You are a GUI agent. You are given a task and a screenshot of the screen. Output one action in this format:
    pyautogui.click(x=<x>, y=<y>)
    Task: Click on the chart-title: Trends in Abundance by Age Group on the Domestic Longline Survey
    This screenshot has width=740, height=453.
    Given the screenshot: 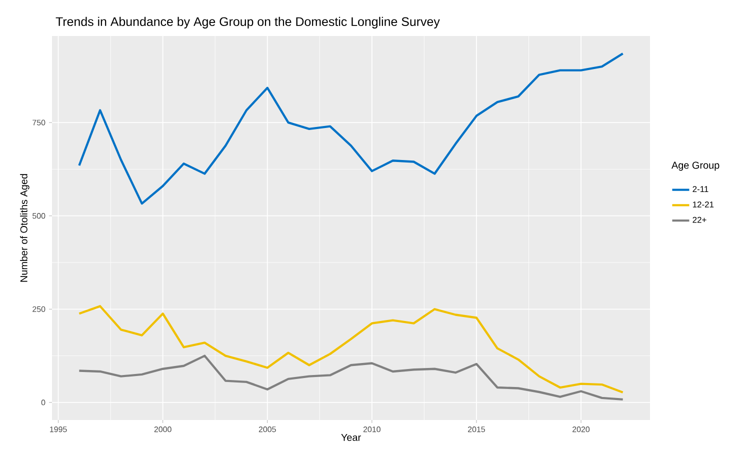 What is the action you would take?
    pyautogui.click(x=248, y=22)
    